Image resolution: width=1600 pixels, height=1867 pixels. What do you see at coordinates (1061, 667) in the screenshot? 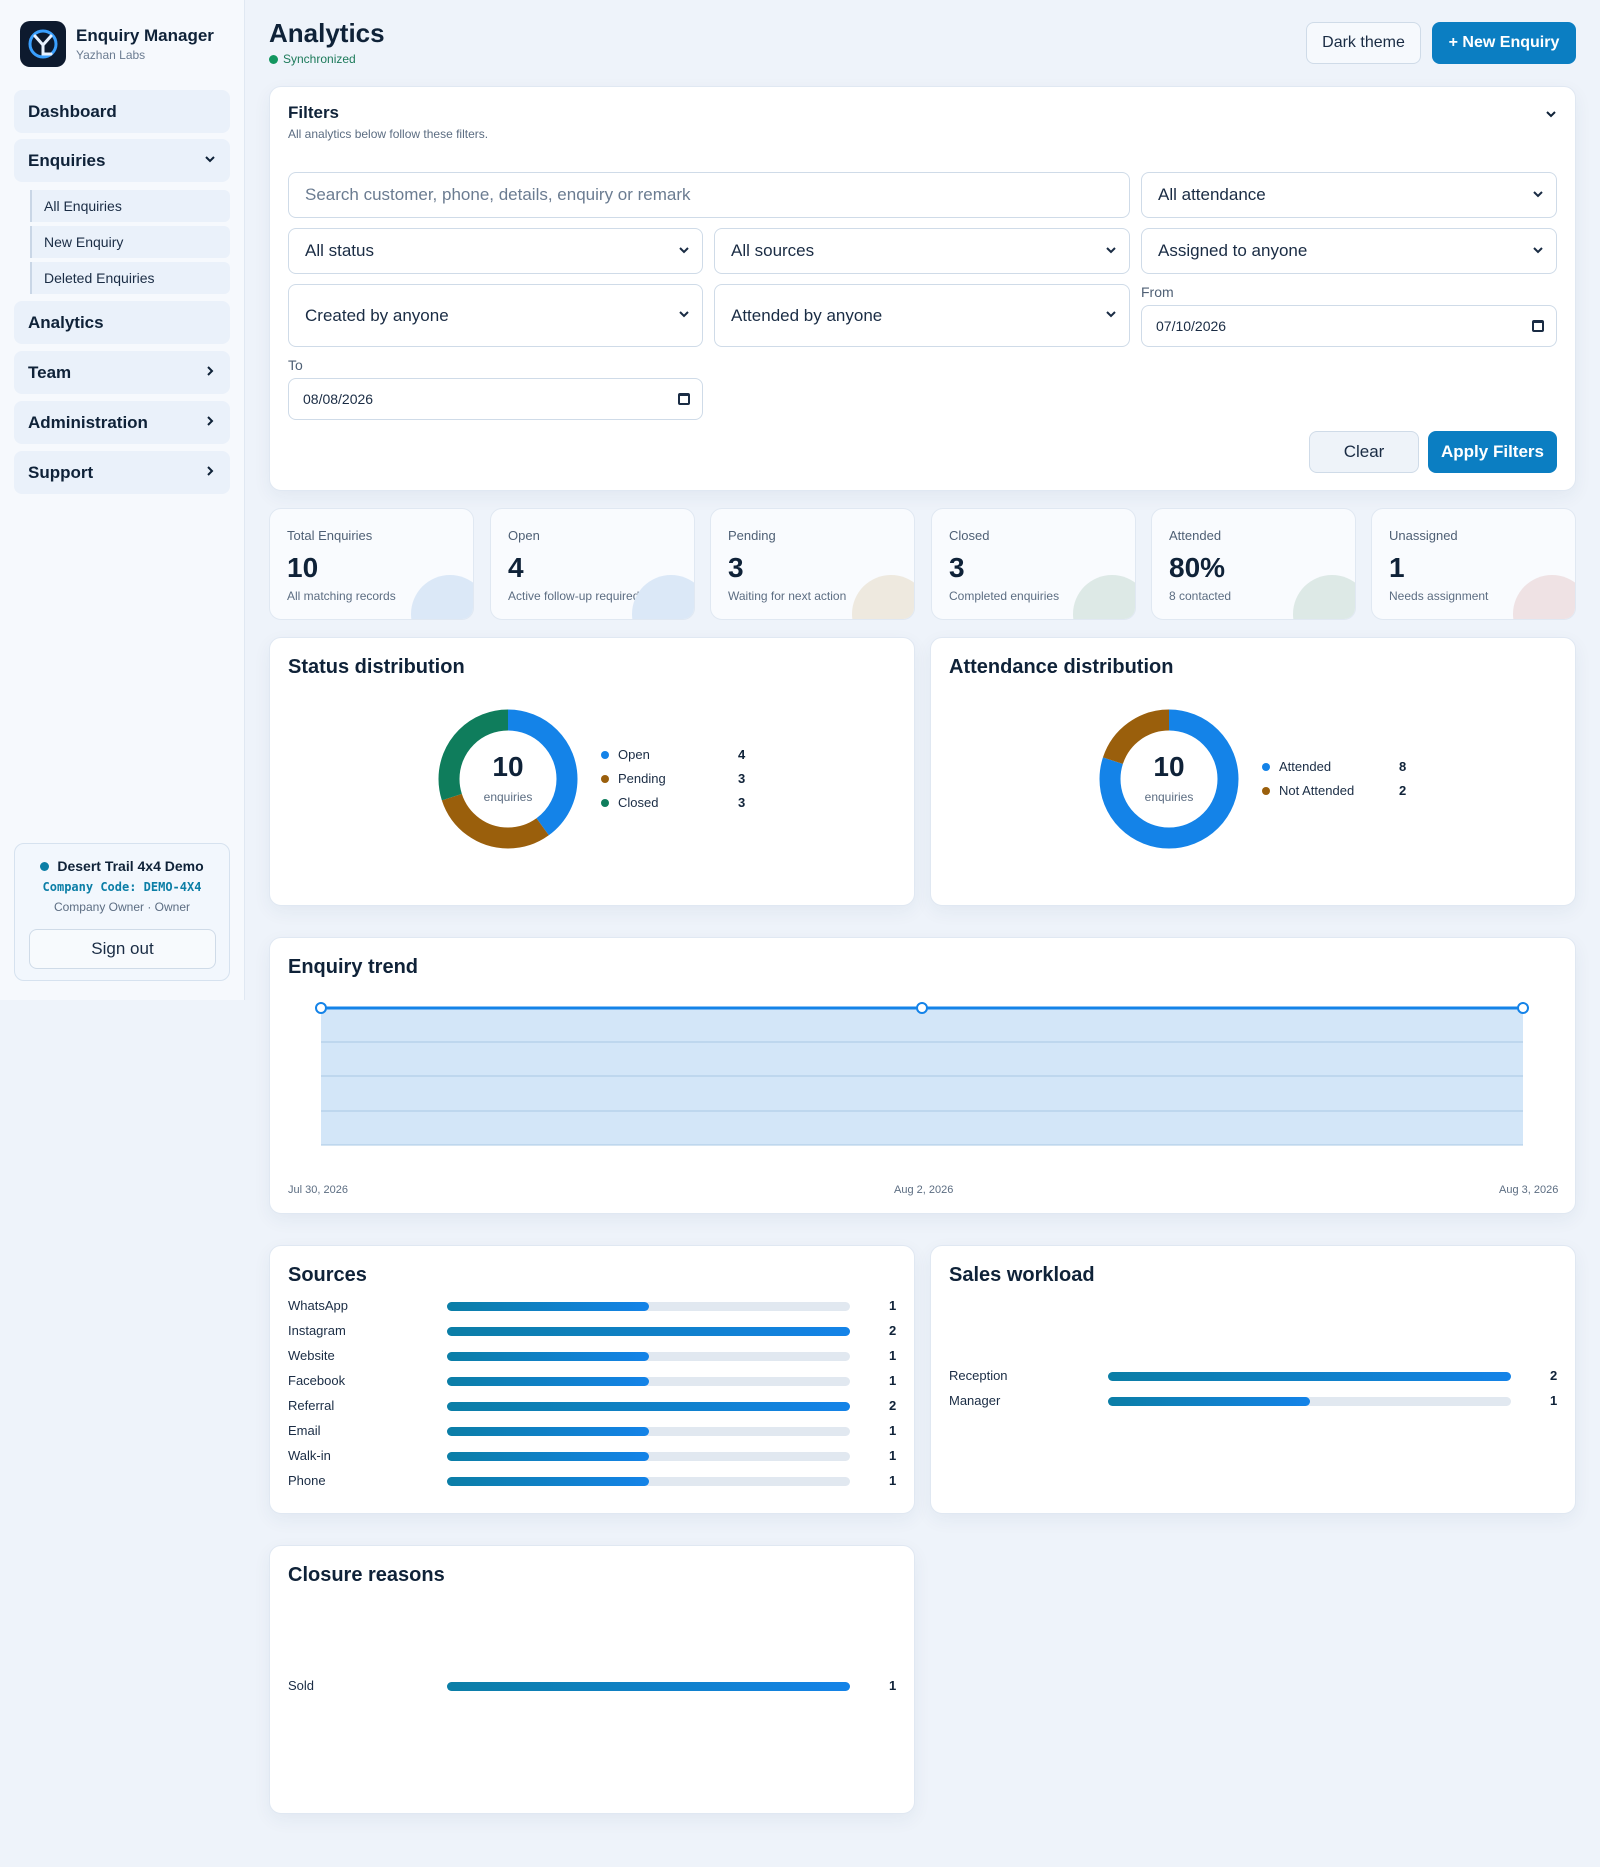
I see `attendance-distribution-title: Attendance distribution` at bounding box center [1061, 667].